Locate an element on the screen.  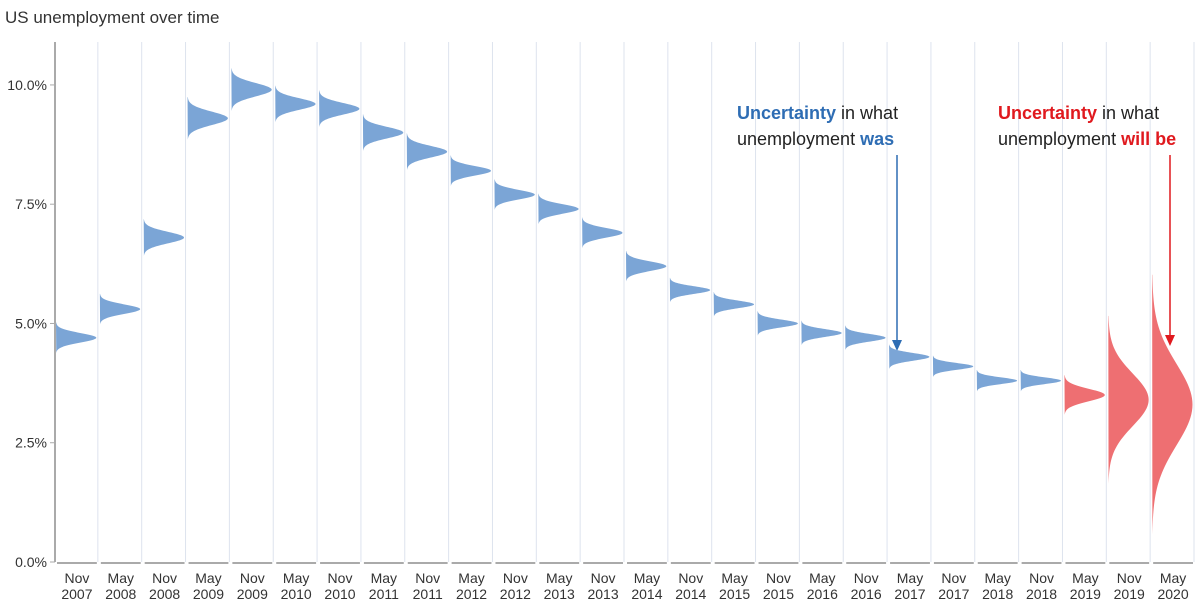
y-tick-label: 7.5% is located at coordinates (31, 204).